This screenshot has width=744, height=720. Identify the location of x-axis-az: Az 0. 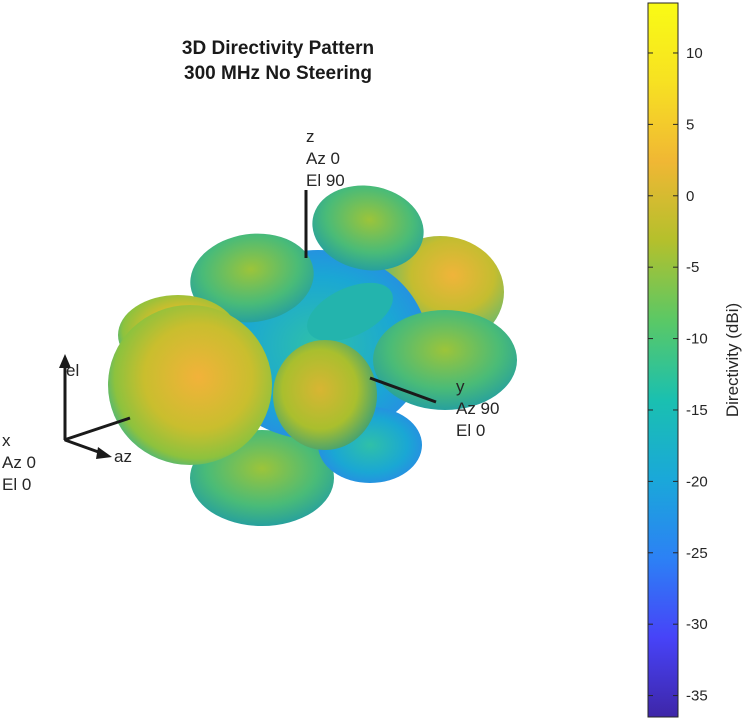
(19, 462).